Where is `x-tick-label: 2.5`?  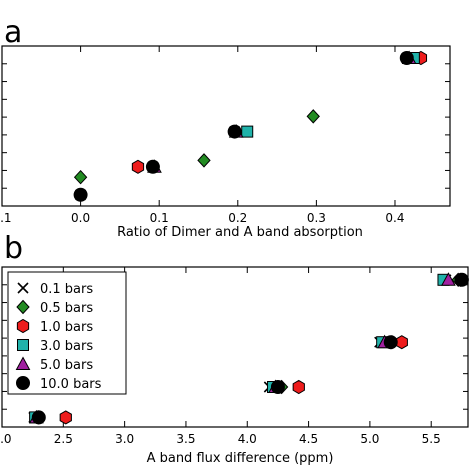 x-tick-label: 2.5 is located at coordinates (63, 439).